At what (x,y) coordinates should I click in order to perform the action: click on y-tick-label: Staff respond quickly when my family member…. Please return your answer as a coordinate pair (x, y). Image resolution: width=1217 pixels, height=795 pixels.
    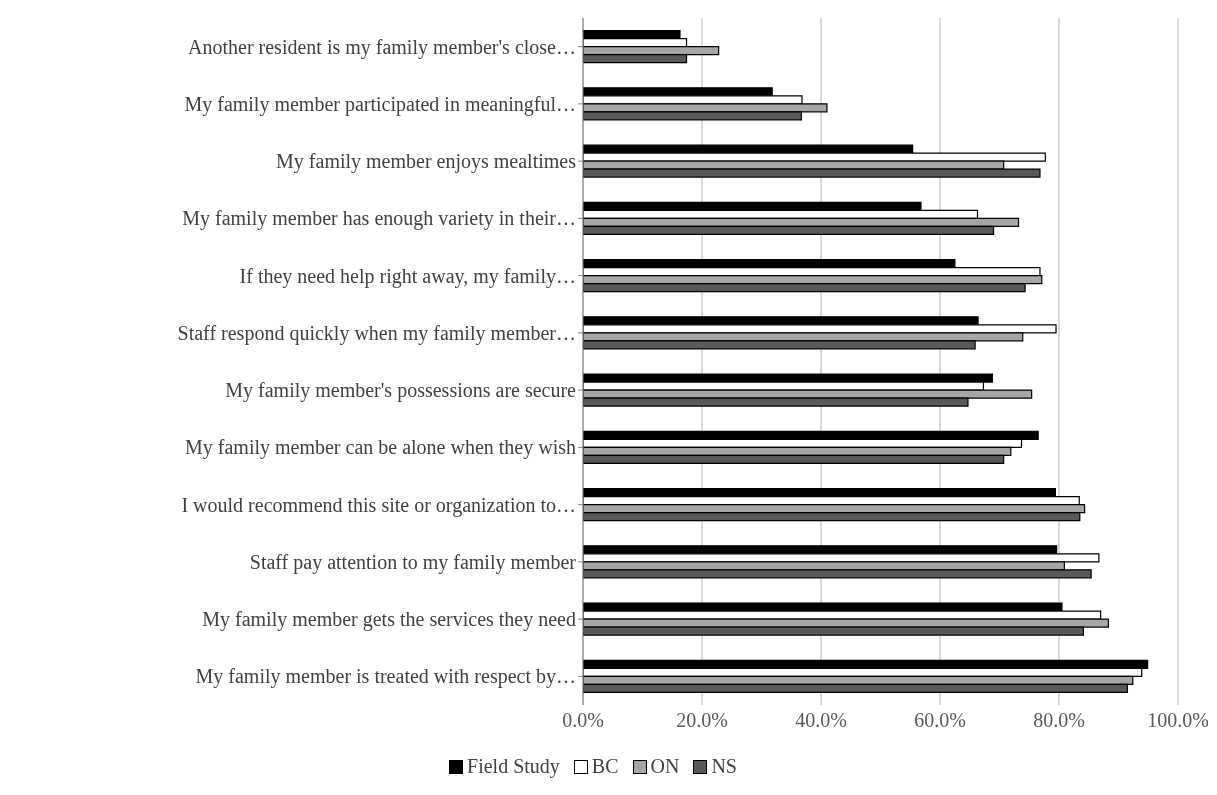
    Looking at the image, I should click on (376, 333).